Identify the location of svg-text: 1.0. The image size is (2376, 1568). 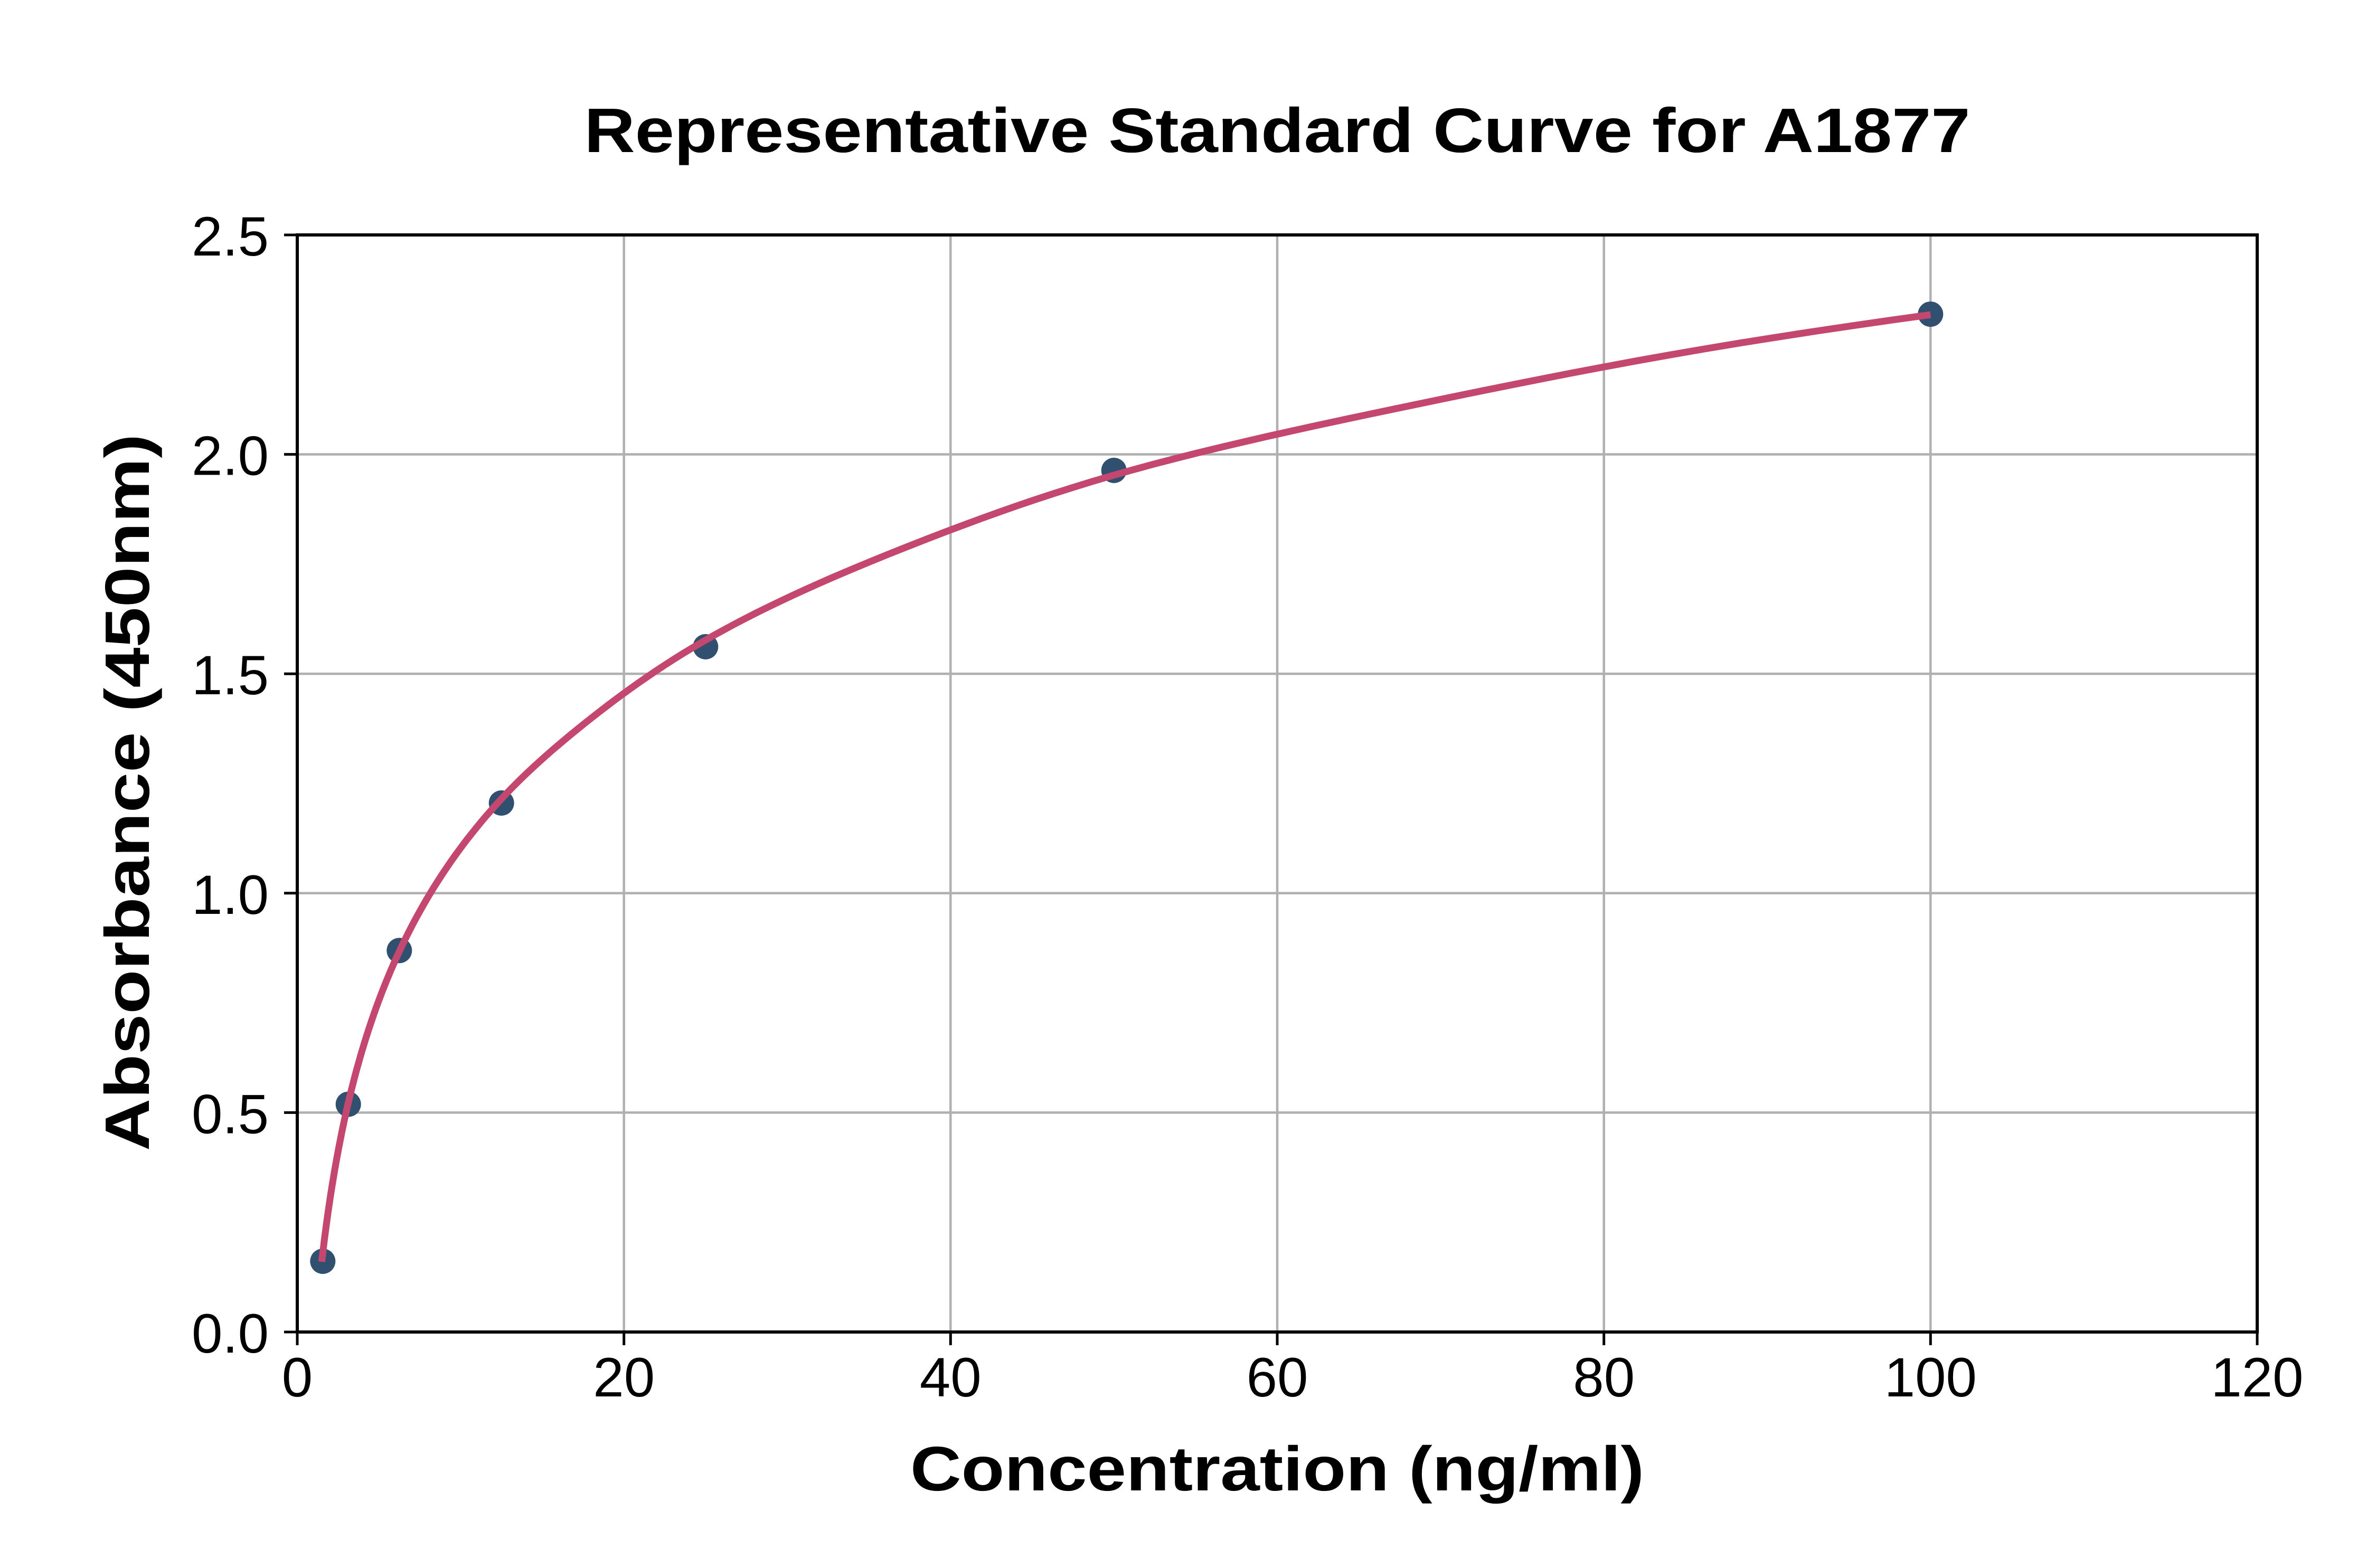
(231, 895).